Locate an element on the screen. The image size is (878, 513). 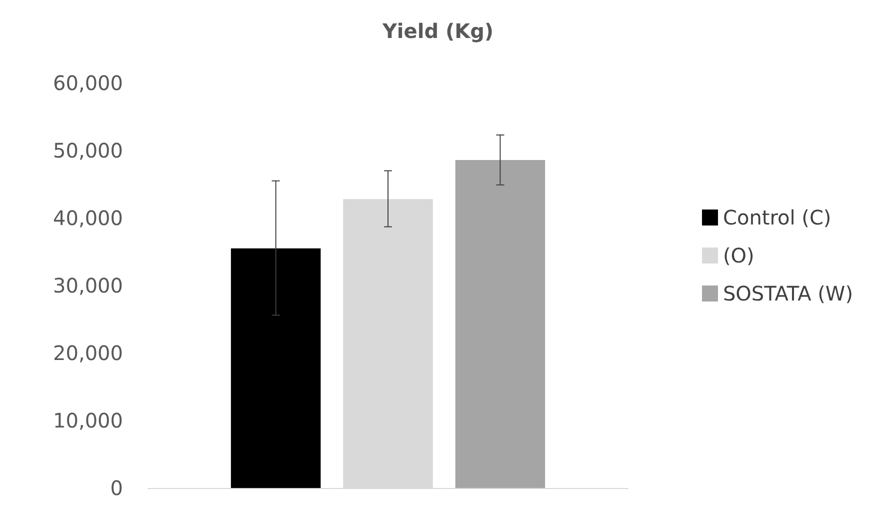
y-tick-label: 10,000 is located at coordinates (88, 420).